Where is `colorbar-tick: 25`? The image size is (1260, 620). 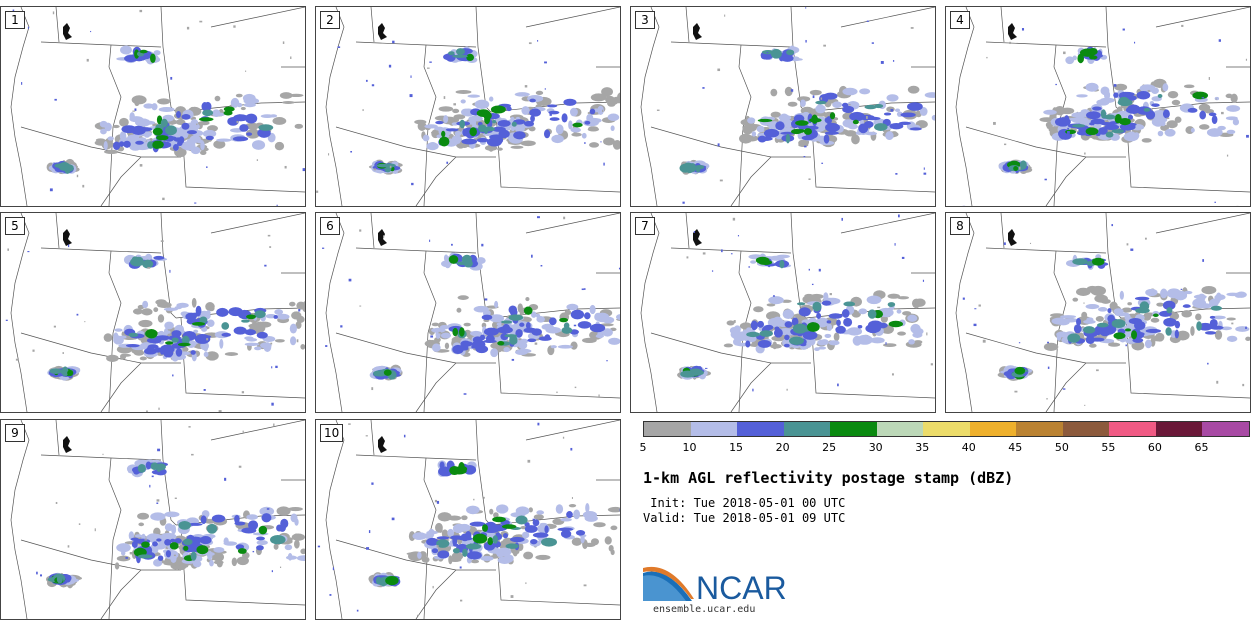
colorbar-tick: 25 is located at coordinates (829, 447).